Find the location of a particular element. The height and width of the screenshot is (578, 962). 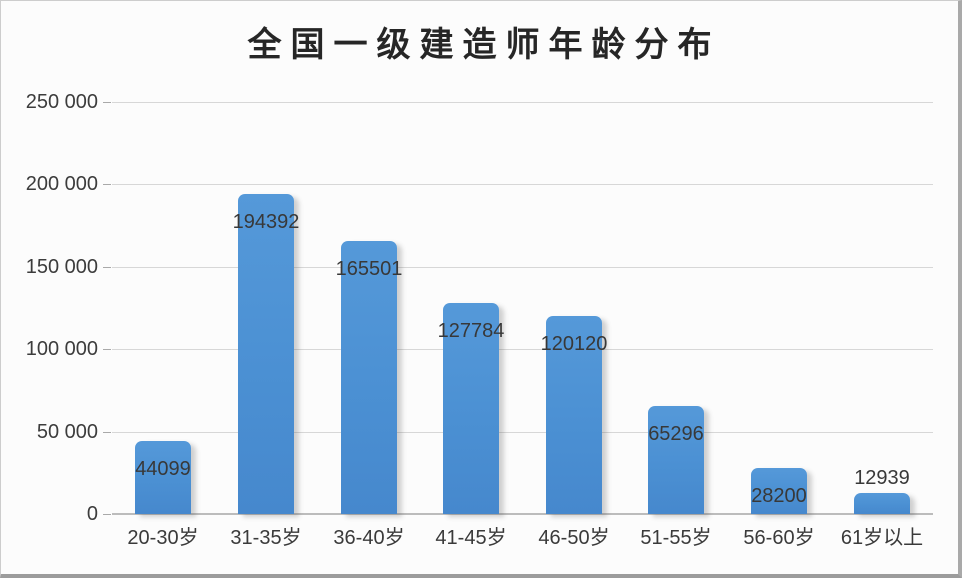

x-axis-label: 20-30岁 is located at coordinates (163, 538).